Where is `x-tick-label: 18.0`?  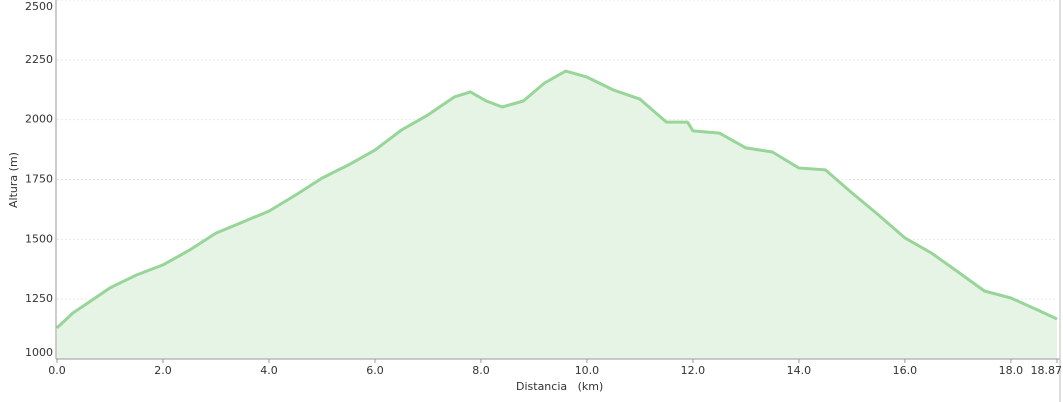 x-tick-label: 18.0 is located at coordinates (1011, 370).